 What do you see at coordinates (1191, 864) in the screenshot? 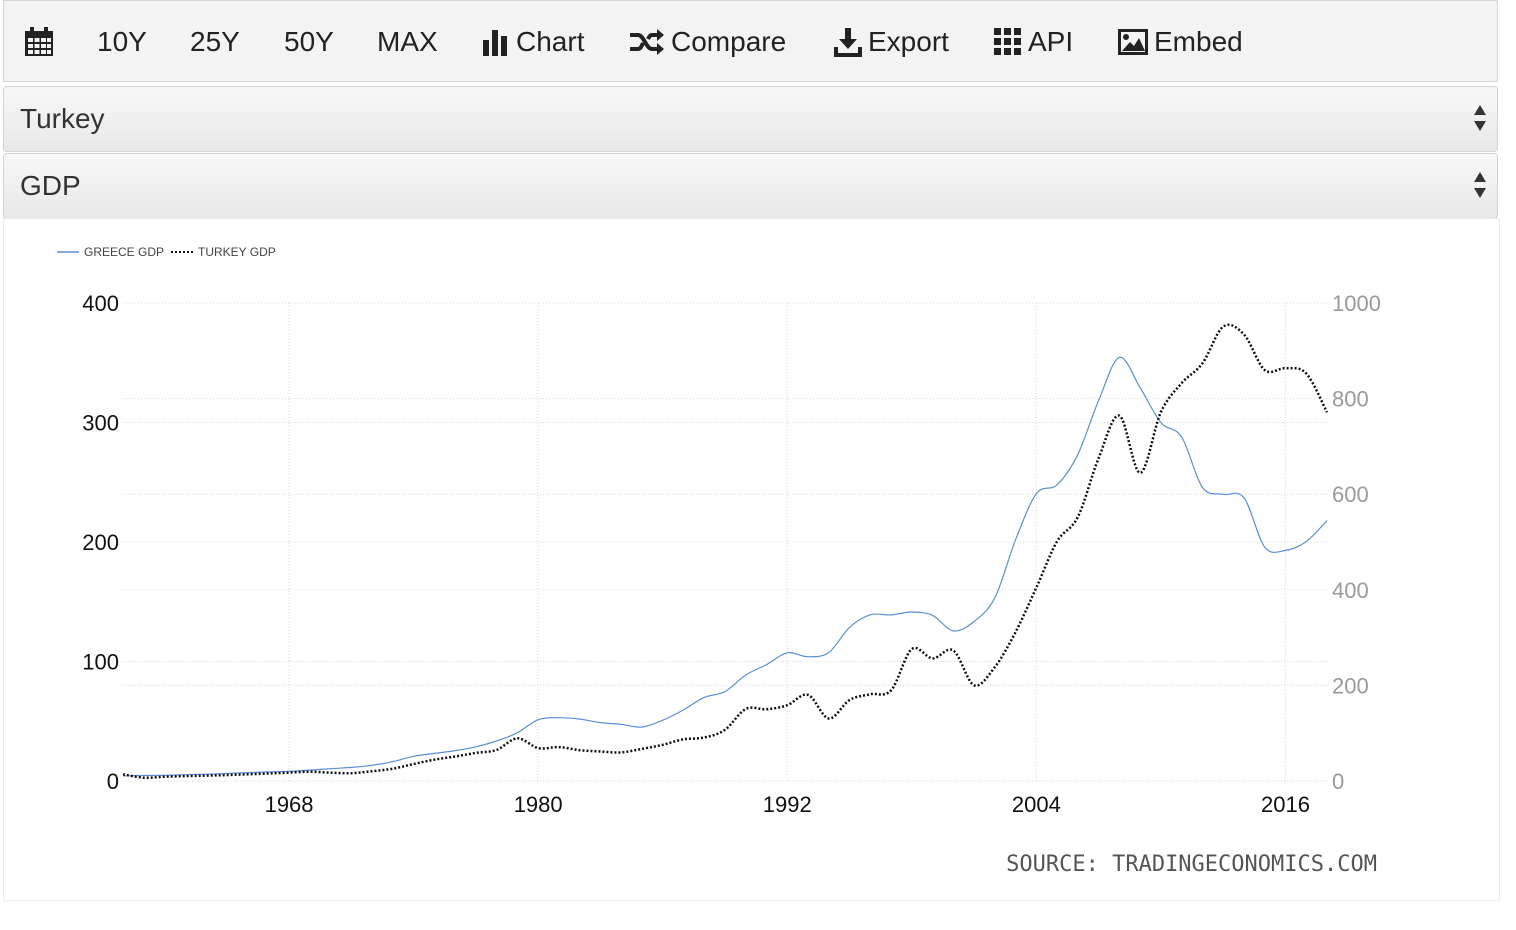
I see `source-credit: SOURCE: TRADINGECONOMICS.COM` at bounding box center [1191, 864].